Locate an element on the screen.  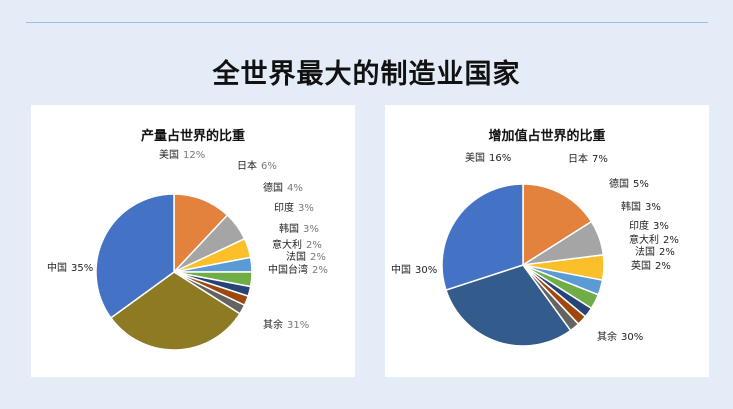
slide-title: 全世界最大的制造业国家 is located at coordinates (366, 74).